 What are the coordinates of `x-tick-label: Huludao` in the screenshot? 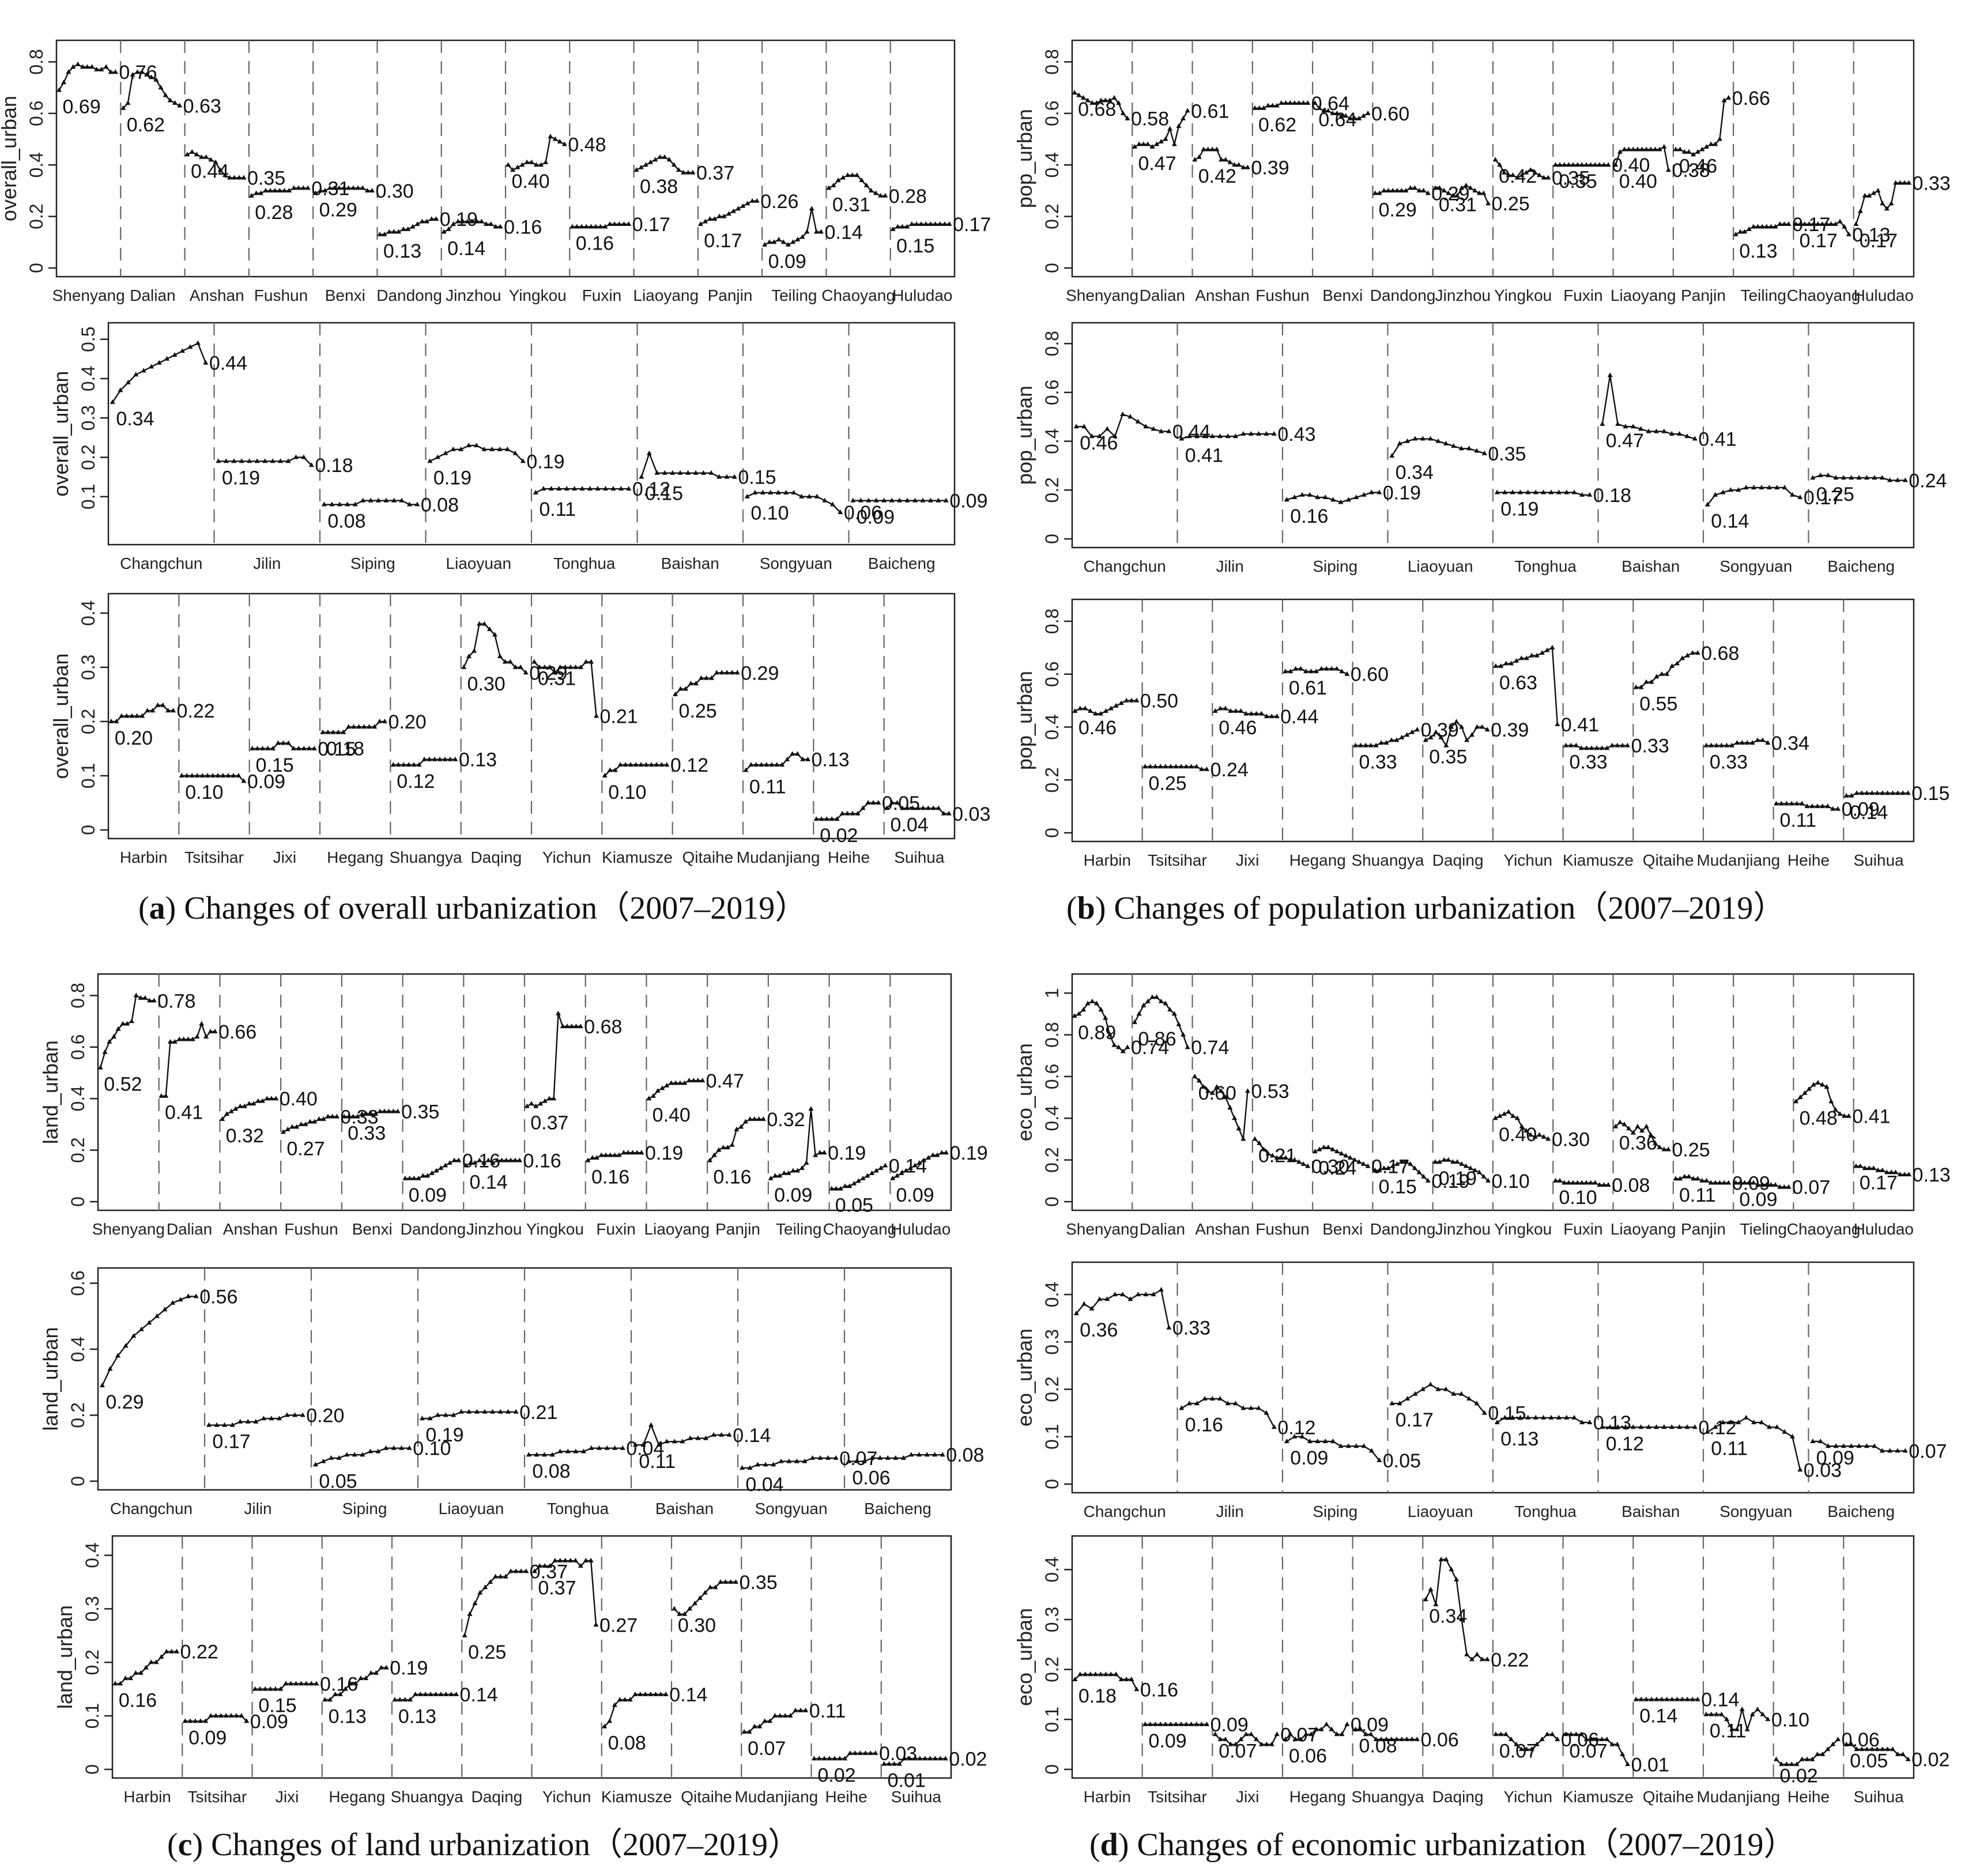 It's located at (921, 1229).